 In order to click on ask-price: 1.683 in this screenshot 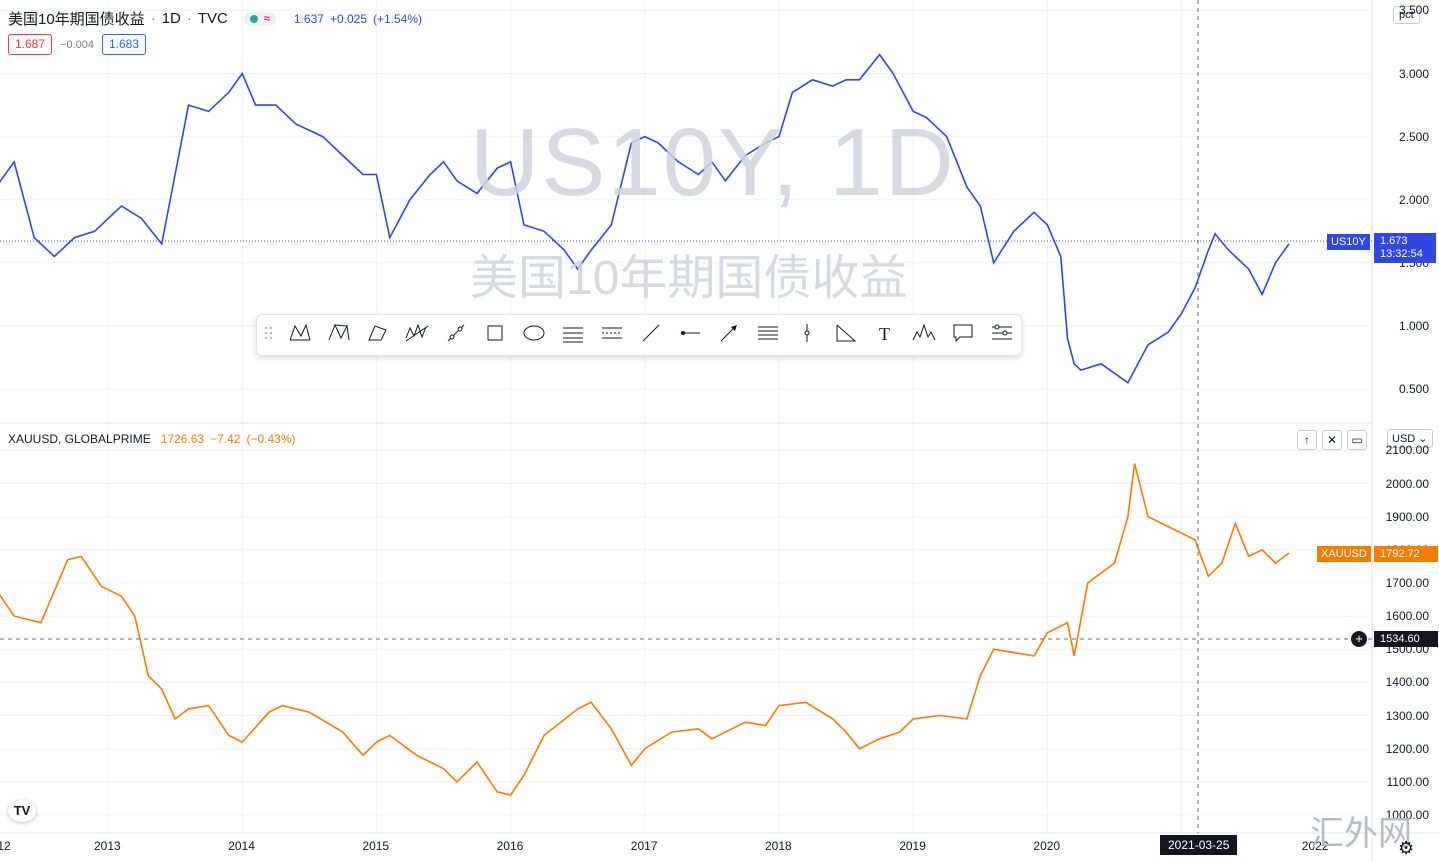, I will do `click(124, 44)`.